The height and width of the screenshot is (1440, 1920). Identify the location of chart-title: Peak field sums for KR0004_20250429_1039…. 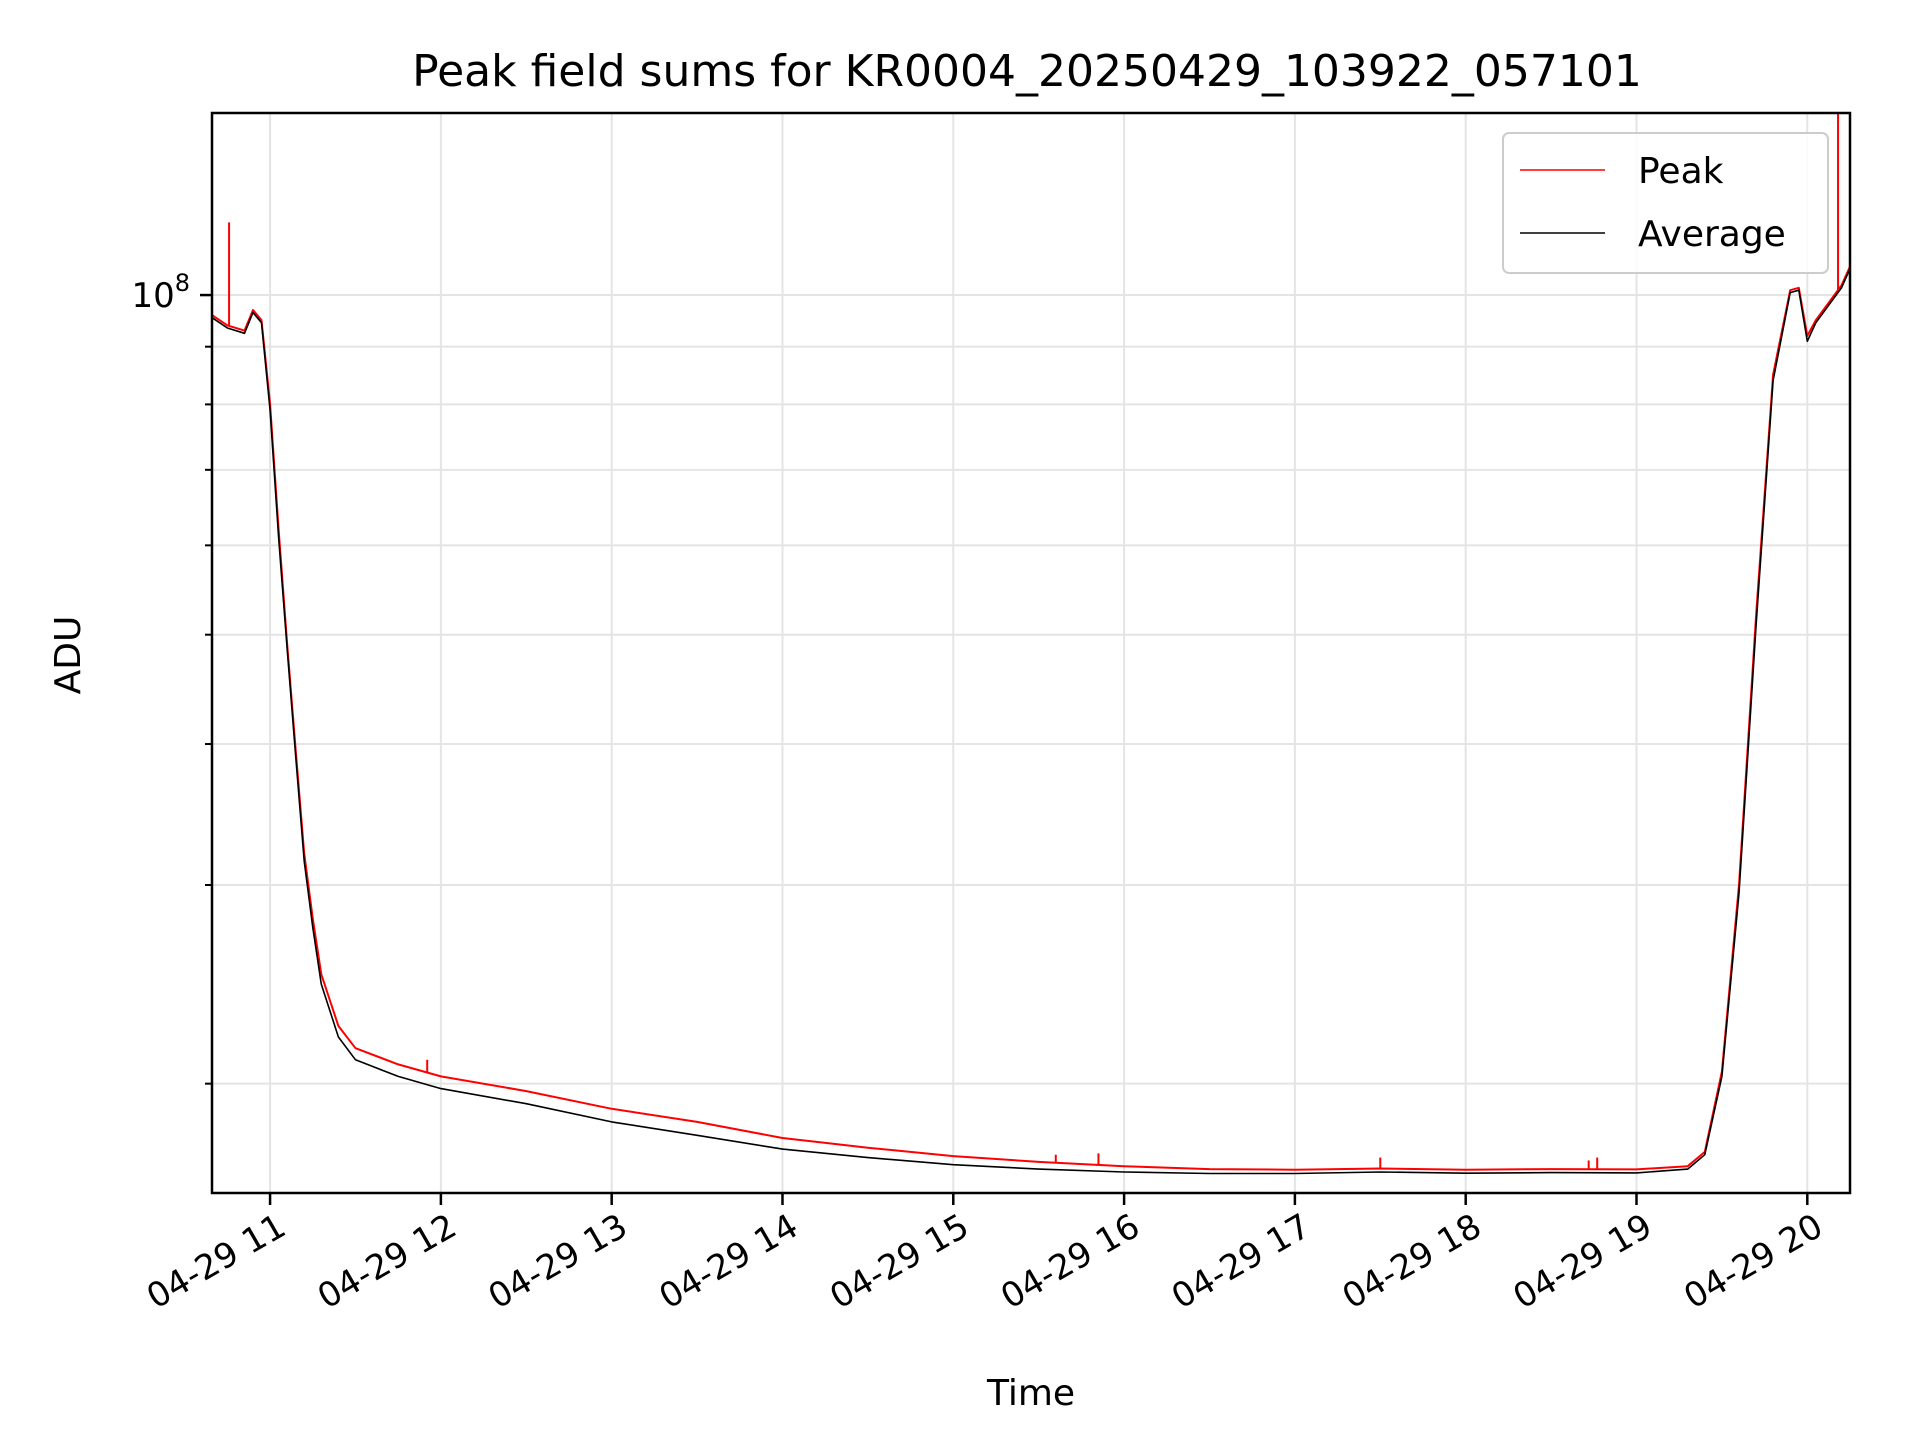
(1027, 71).